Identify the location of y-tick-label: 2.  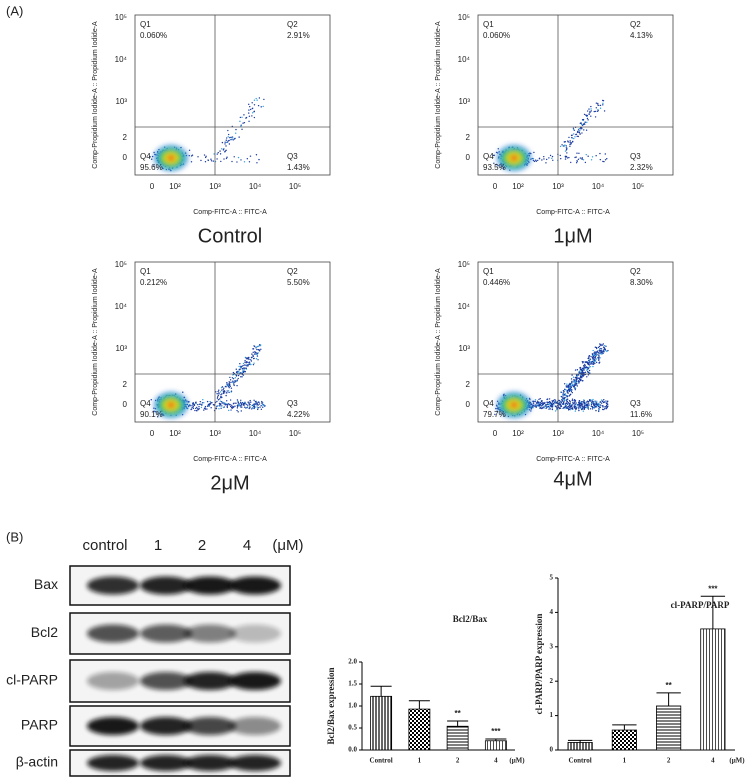
(468, 384).